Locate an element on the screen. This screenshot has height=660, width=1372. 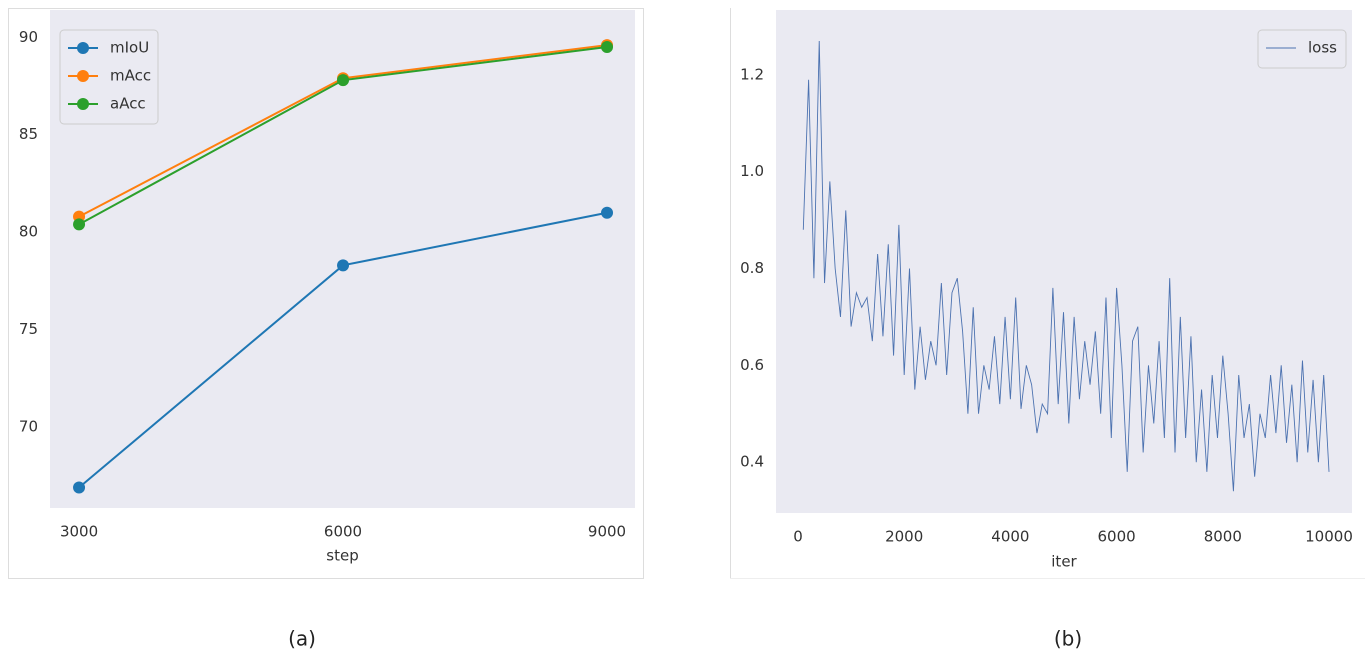
y-tick-label: 75 is located at coordinates (28, 329).